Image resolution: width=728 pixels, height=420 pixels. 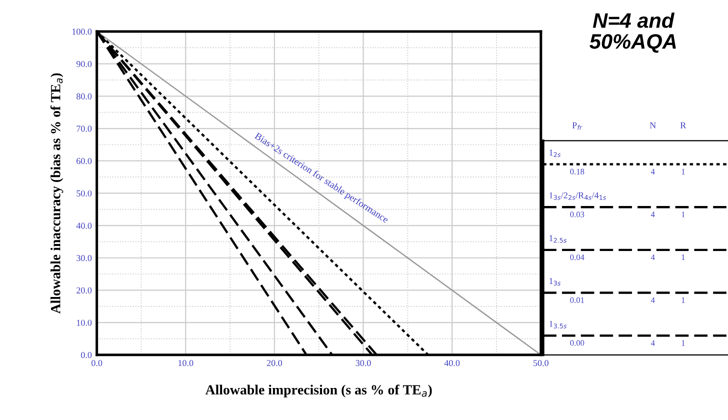 What do you see at coordinates (452, 363) in the screenshot?
I see `x-tick-label: 40.0` at bounding box center [452, 363].